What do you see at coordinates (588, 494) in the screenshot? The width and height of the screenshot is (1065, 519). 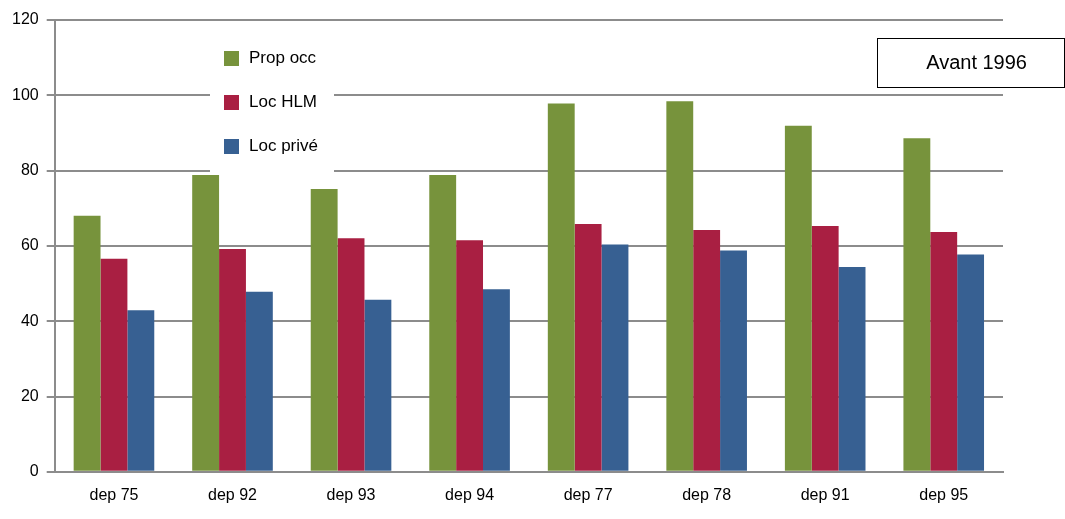 I see `x-tick-label: dep 77` at bounding box center [588, 494].